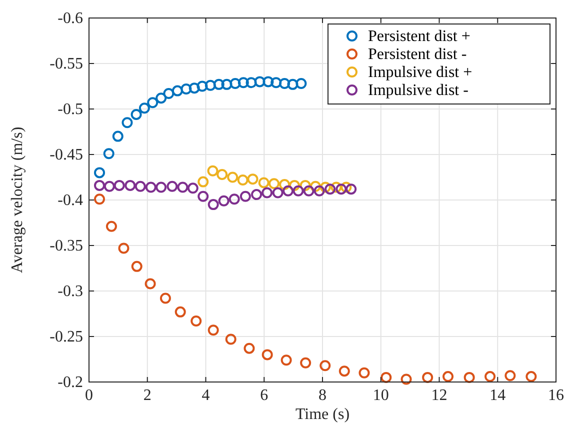  Describe the element at coordinates (322, 414) in the screenshot. I see `x-axis-title: Time (s)` at that location.